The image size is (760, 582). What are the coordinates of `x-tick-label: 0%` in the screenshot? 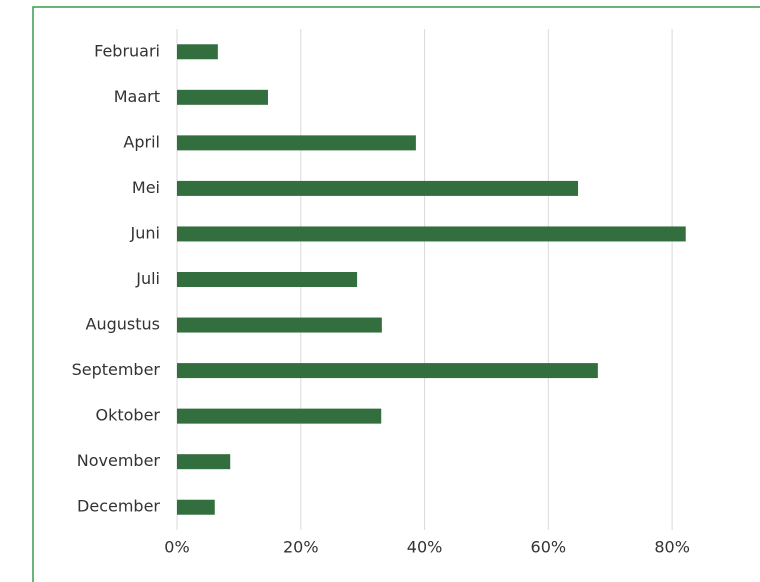 It's located at (176, 547).